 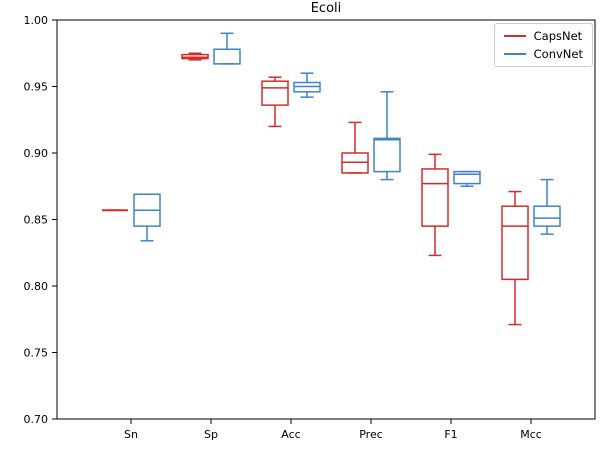 I want to click on box-convnet-f1, so click(x=467, y=177).